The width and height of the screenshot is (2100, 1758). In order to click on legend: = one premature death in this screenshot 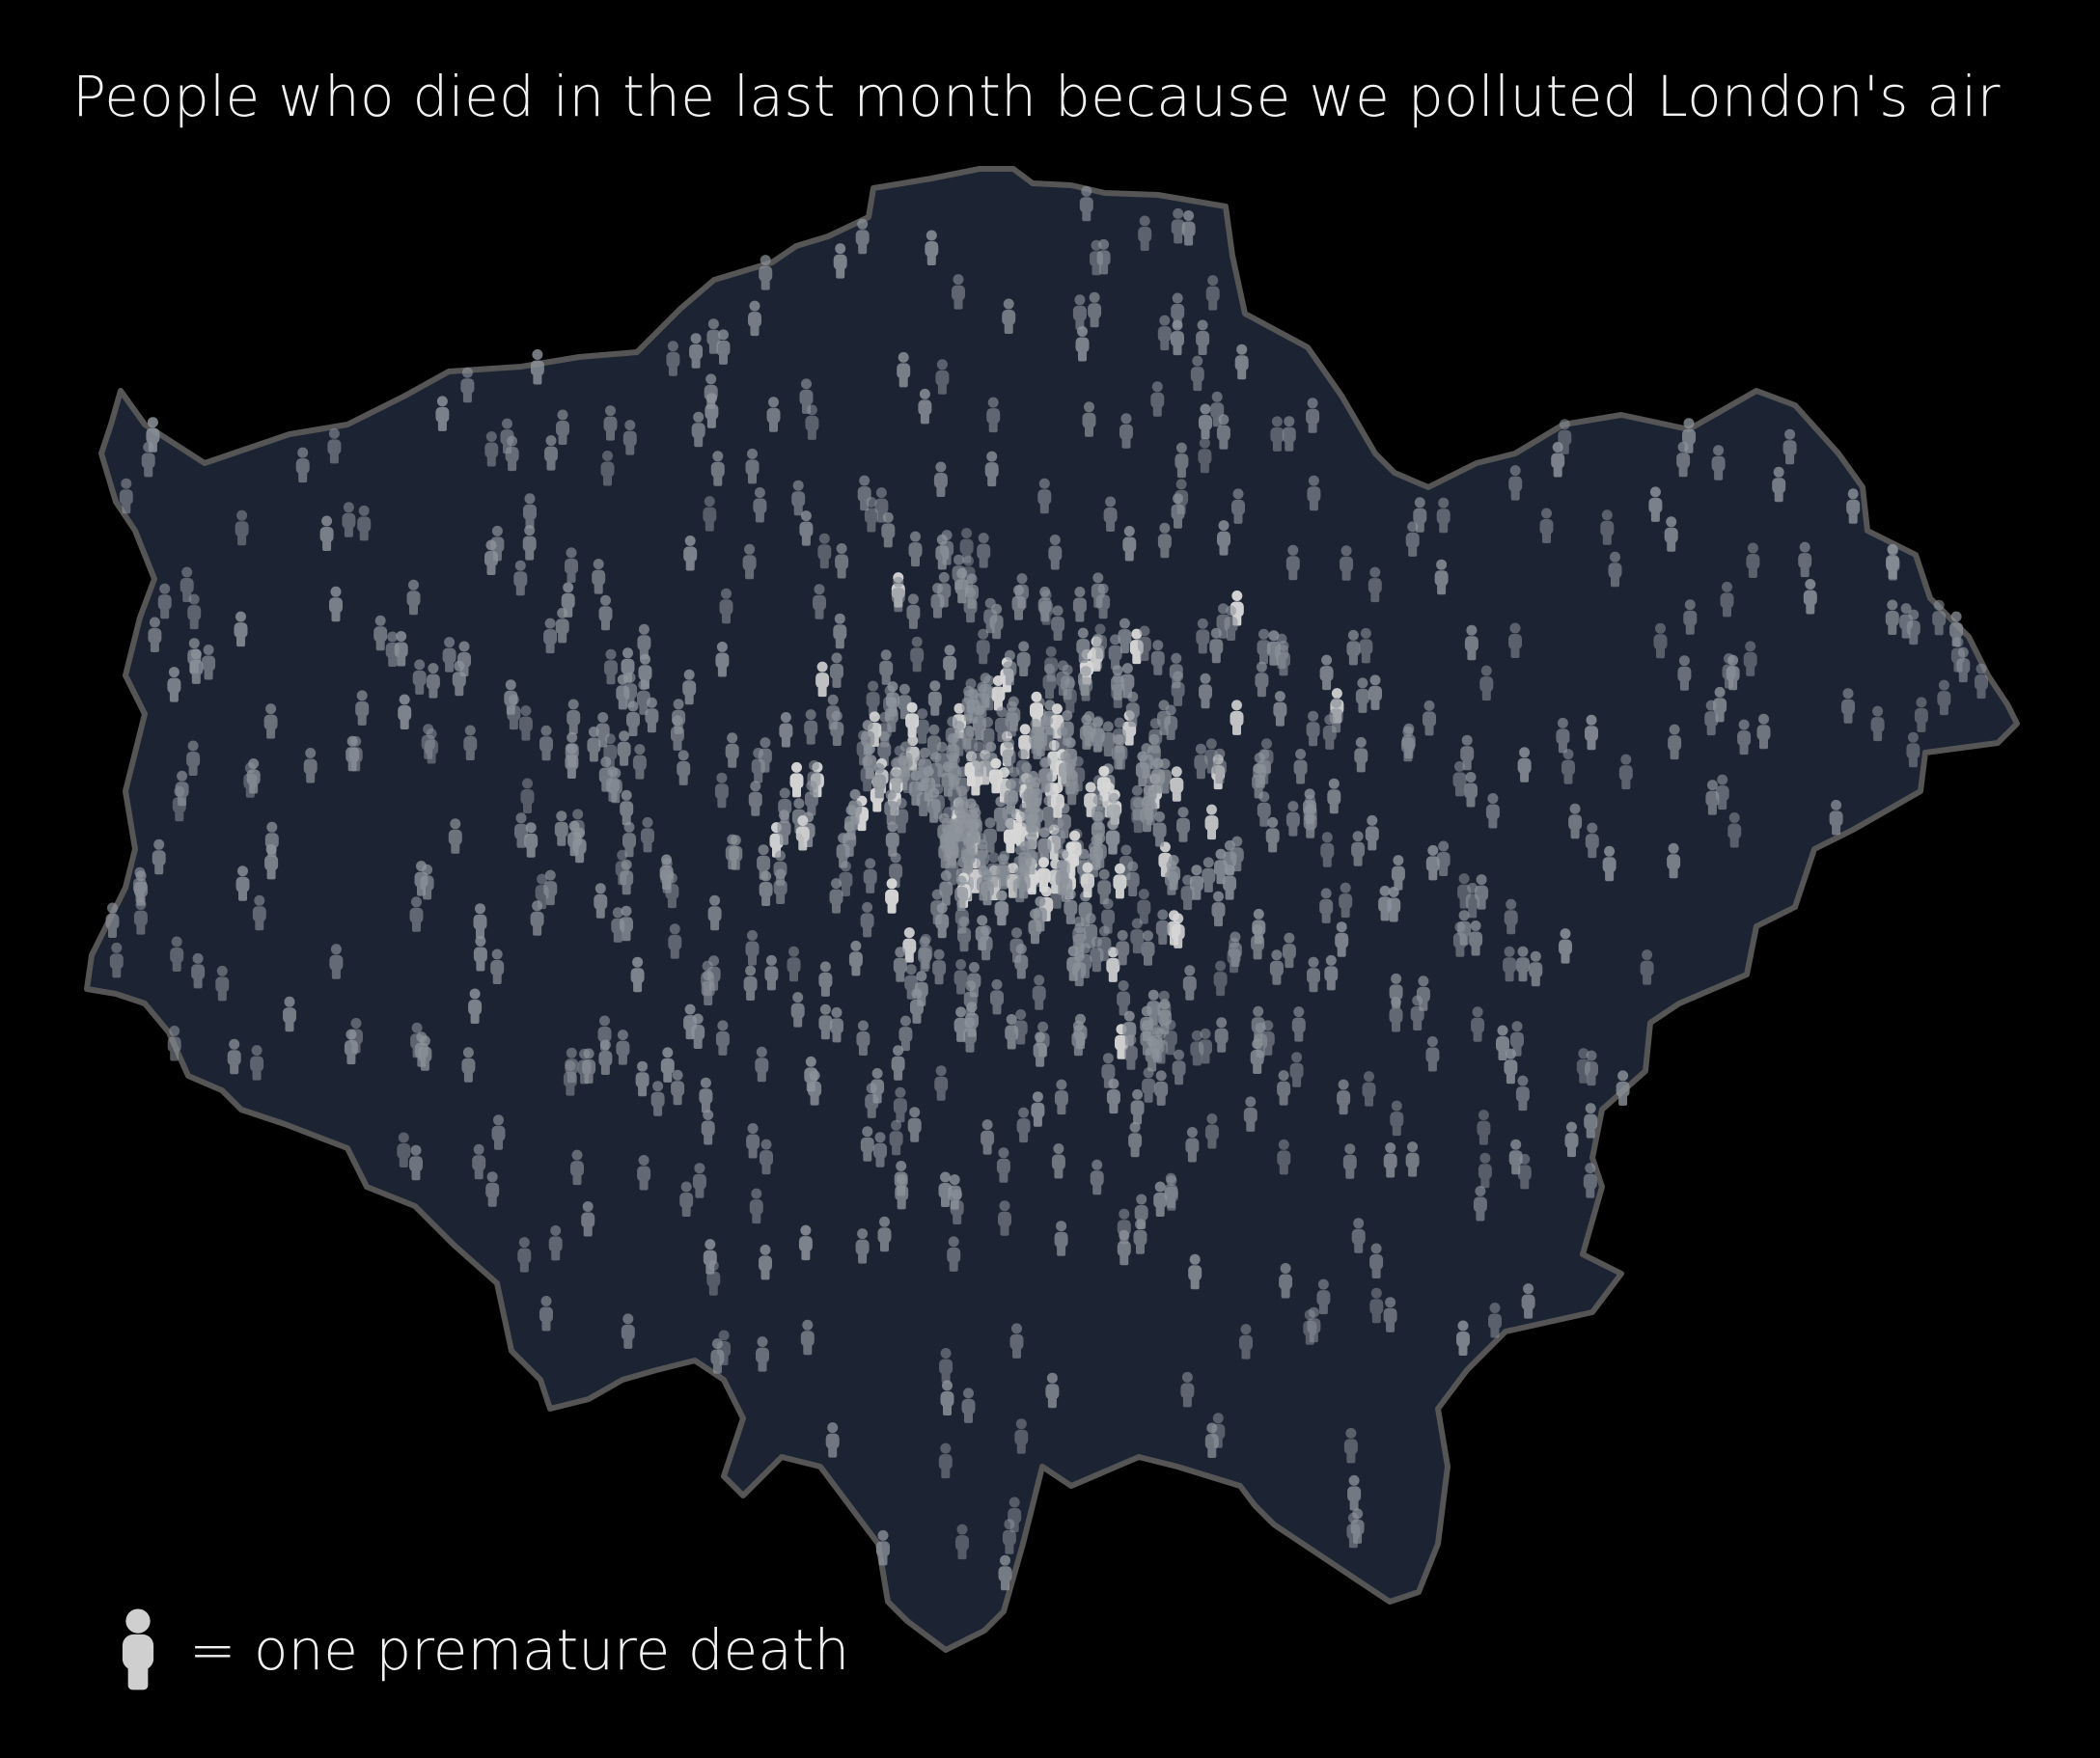, I will do `click(481, 1650)`.